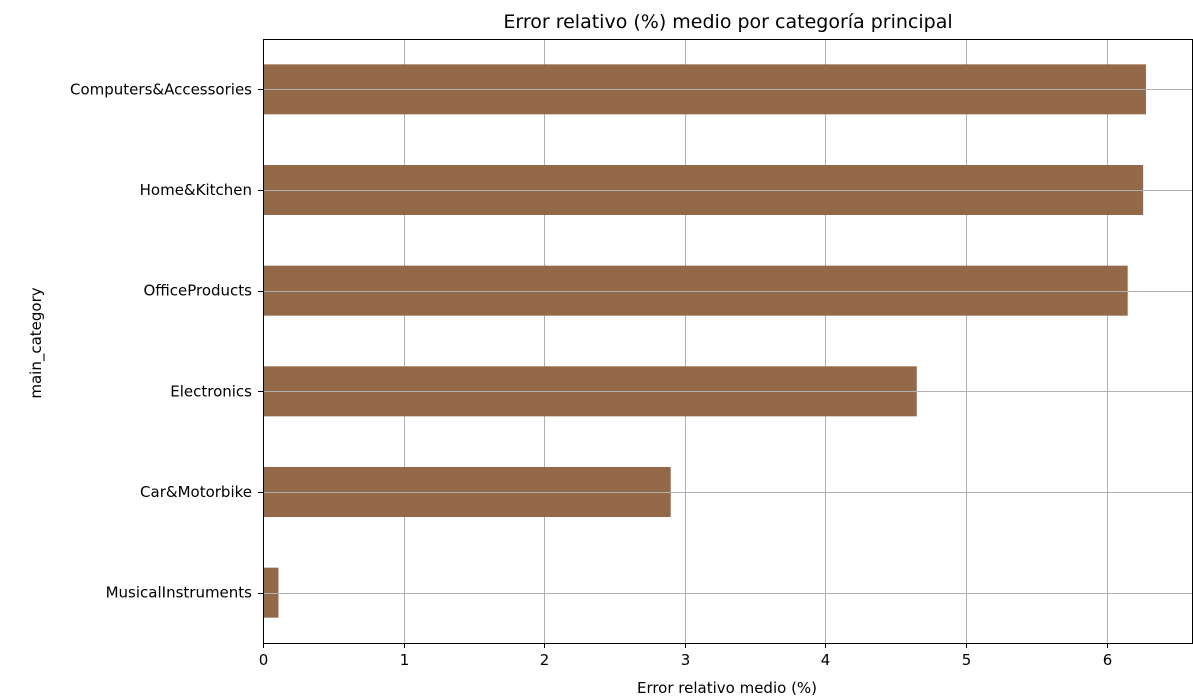 The width and height of the screenshot is (1193, 697). Describe the element at coordinates (196, 190) in the screenshot. I see `y-tick-label: Home&Kitchen` at that location.